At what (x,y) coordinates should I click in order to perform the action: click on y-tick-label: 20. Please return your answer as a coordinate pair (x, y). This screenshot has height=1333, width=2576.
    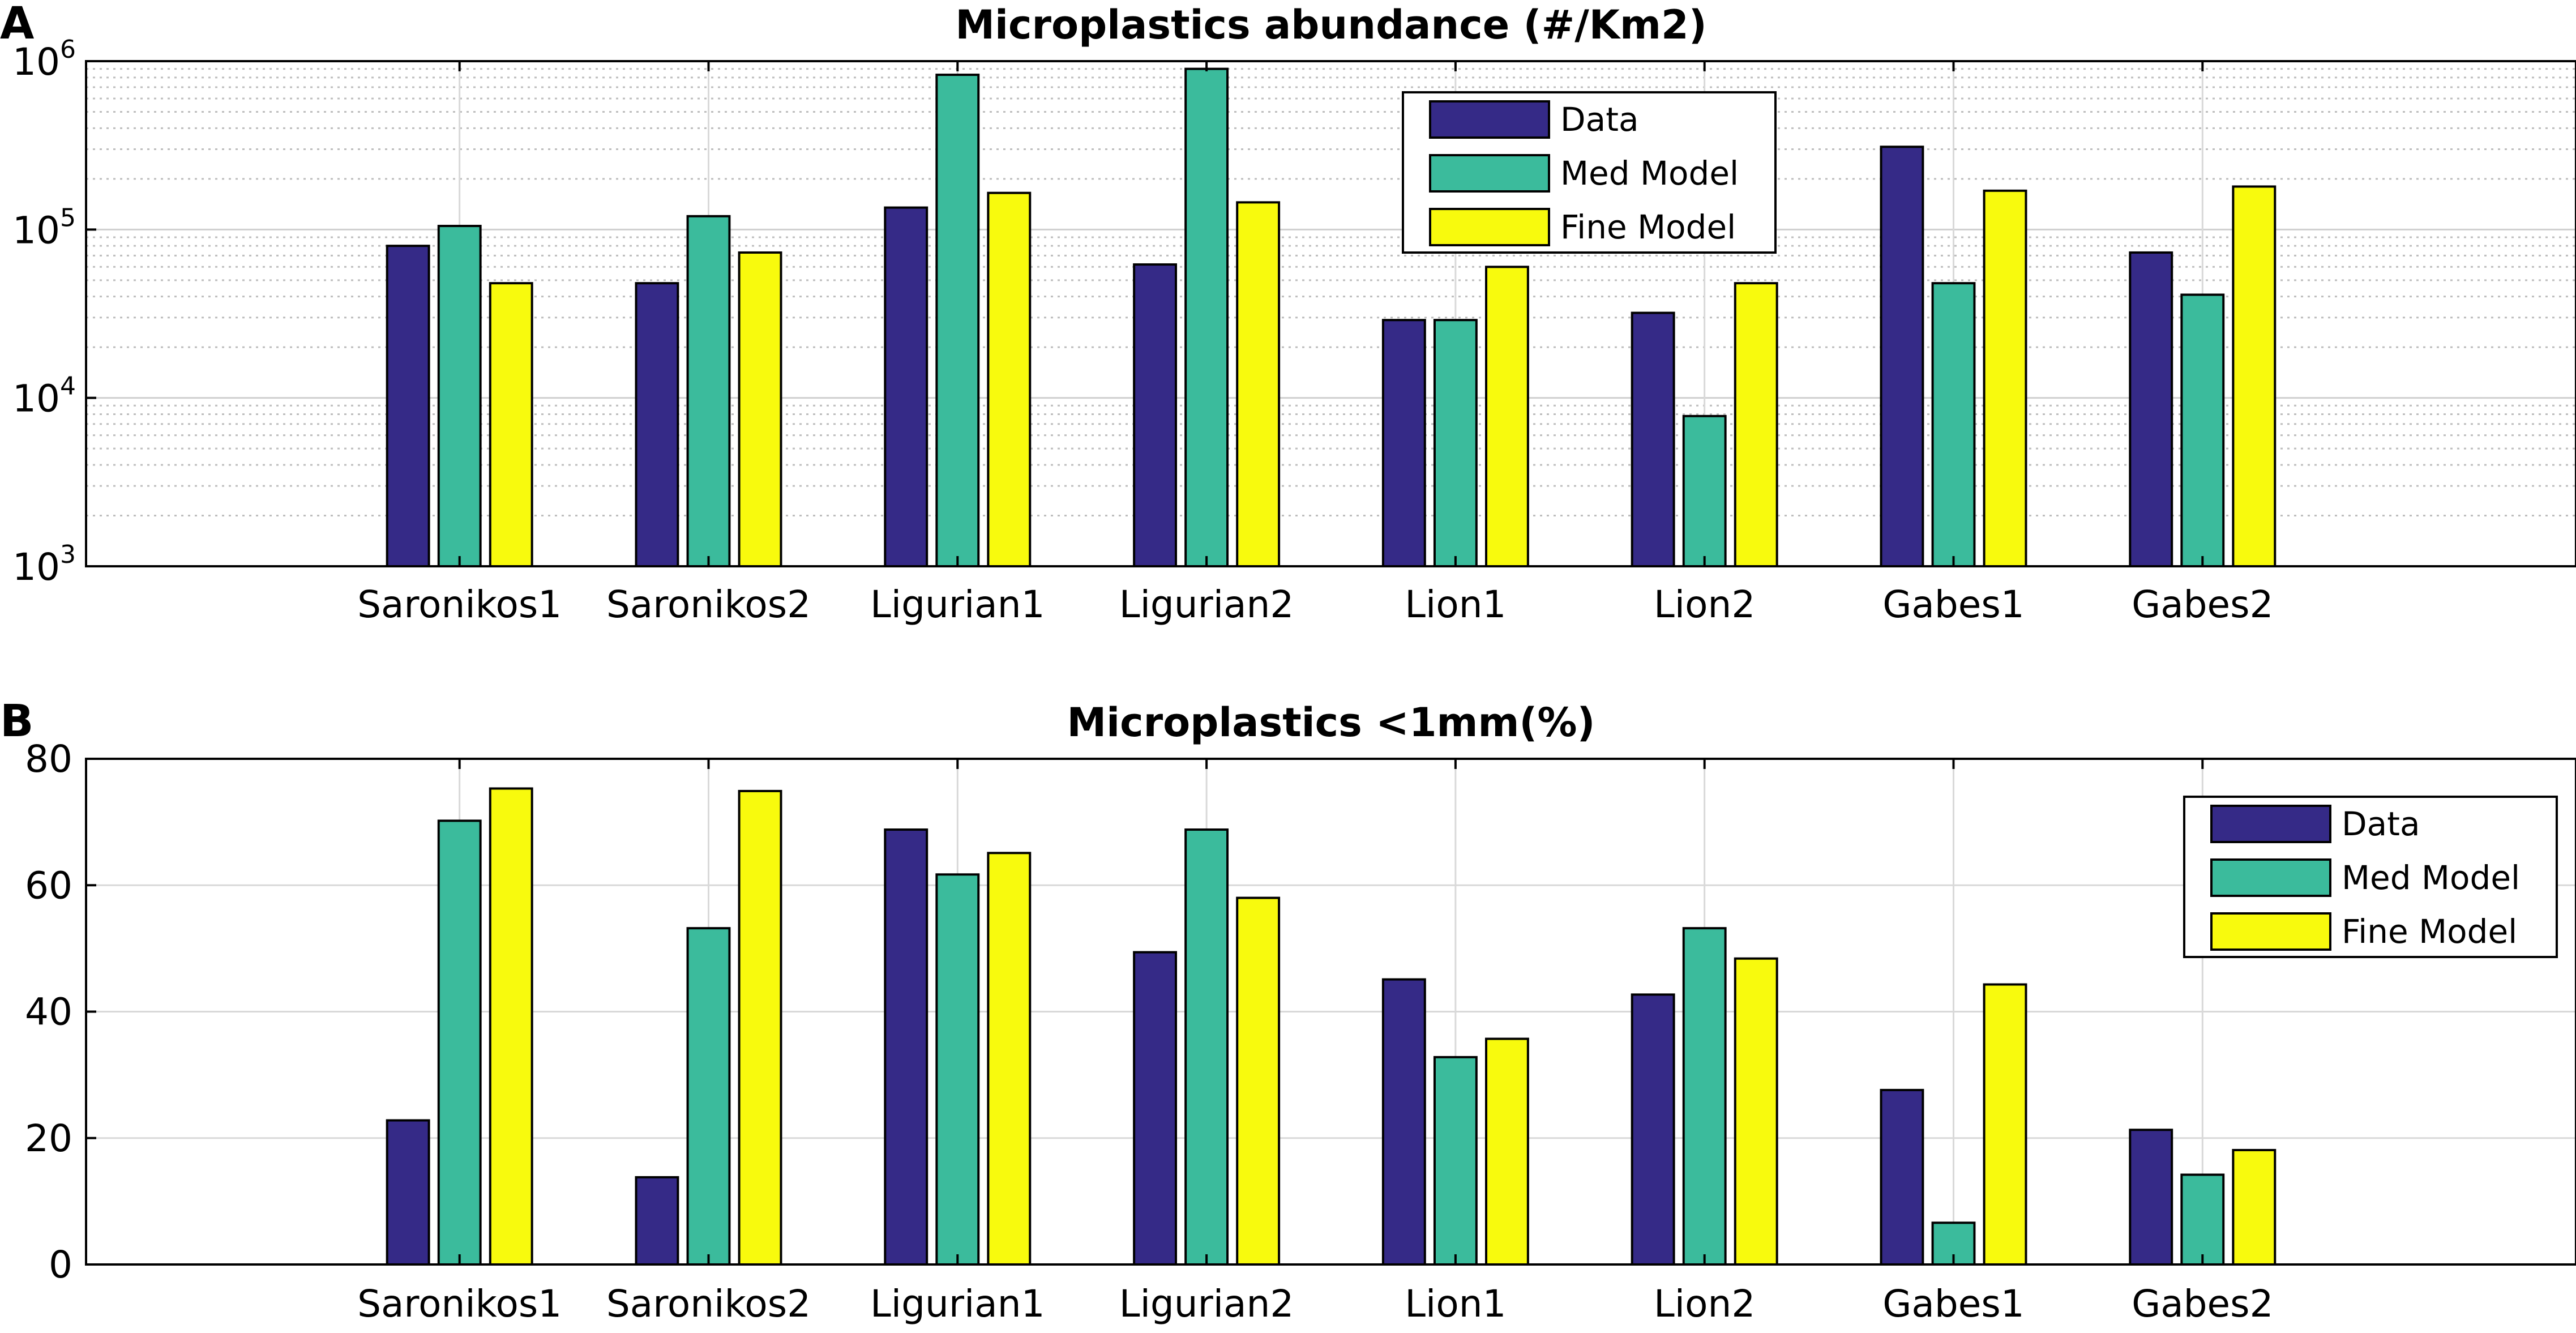
    Looking at the image, I should click on (48, 1138).